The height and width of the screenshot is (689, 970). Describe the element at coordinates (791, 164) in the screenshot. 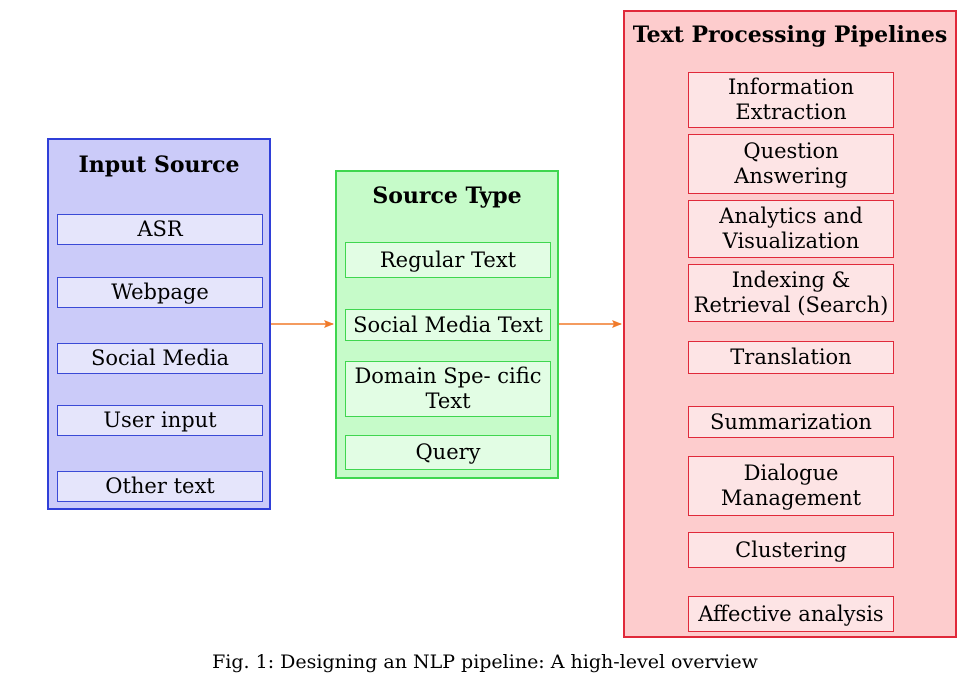

I see `pipeline-item-question-answering: Question Answering` at that location.